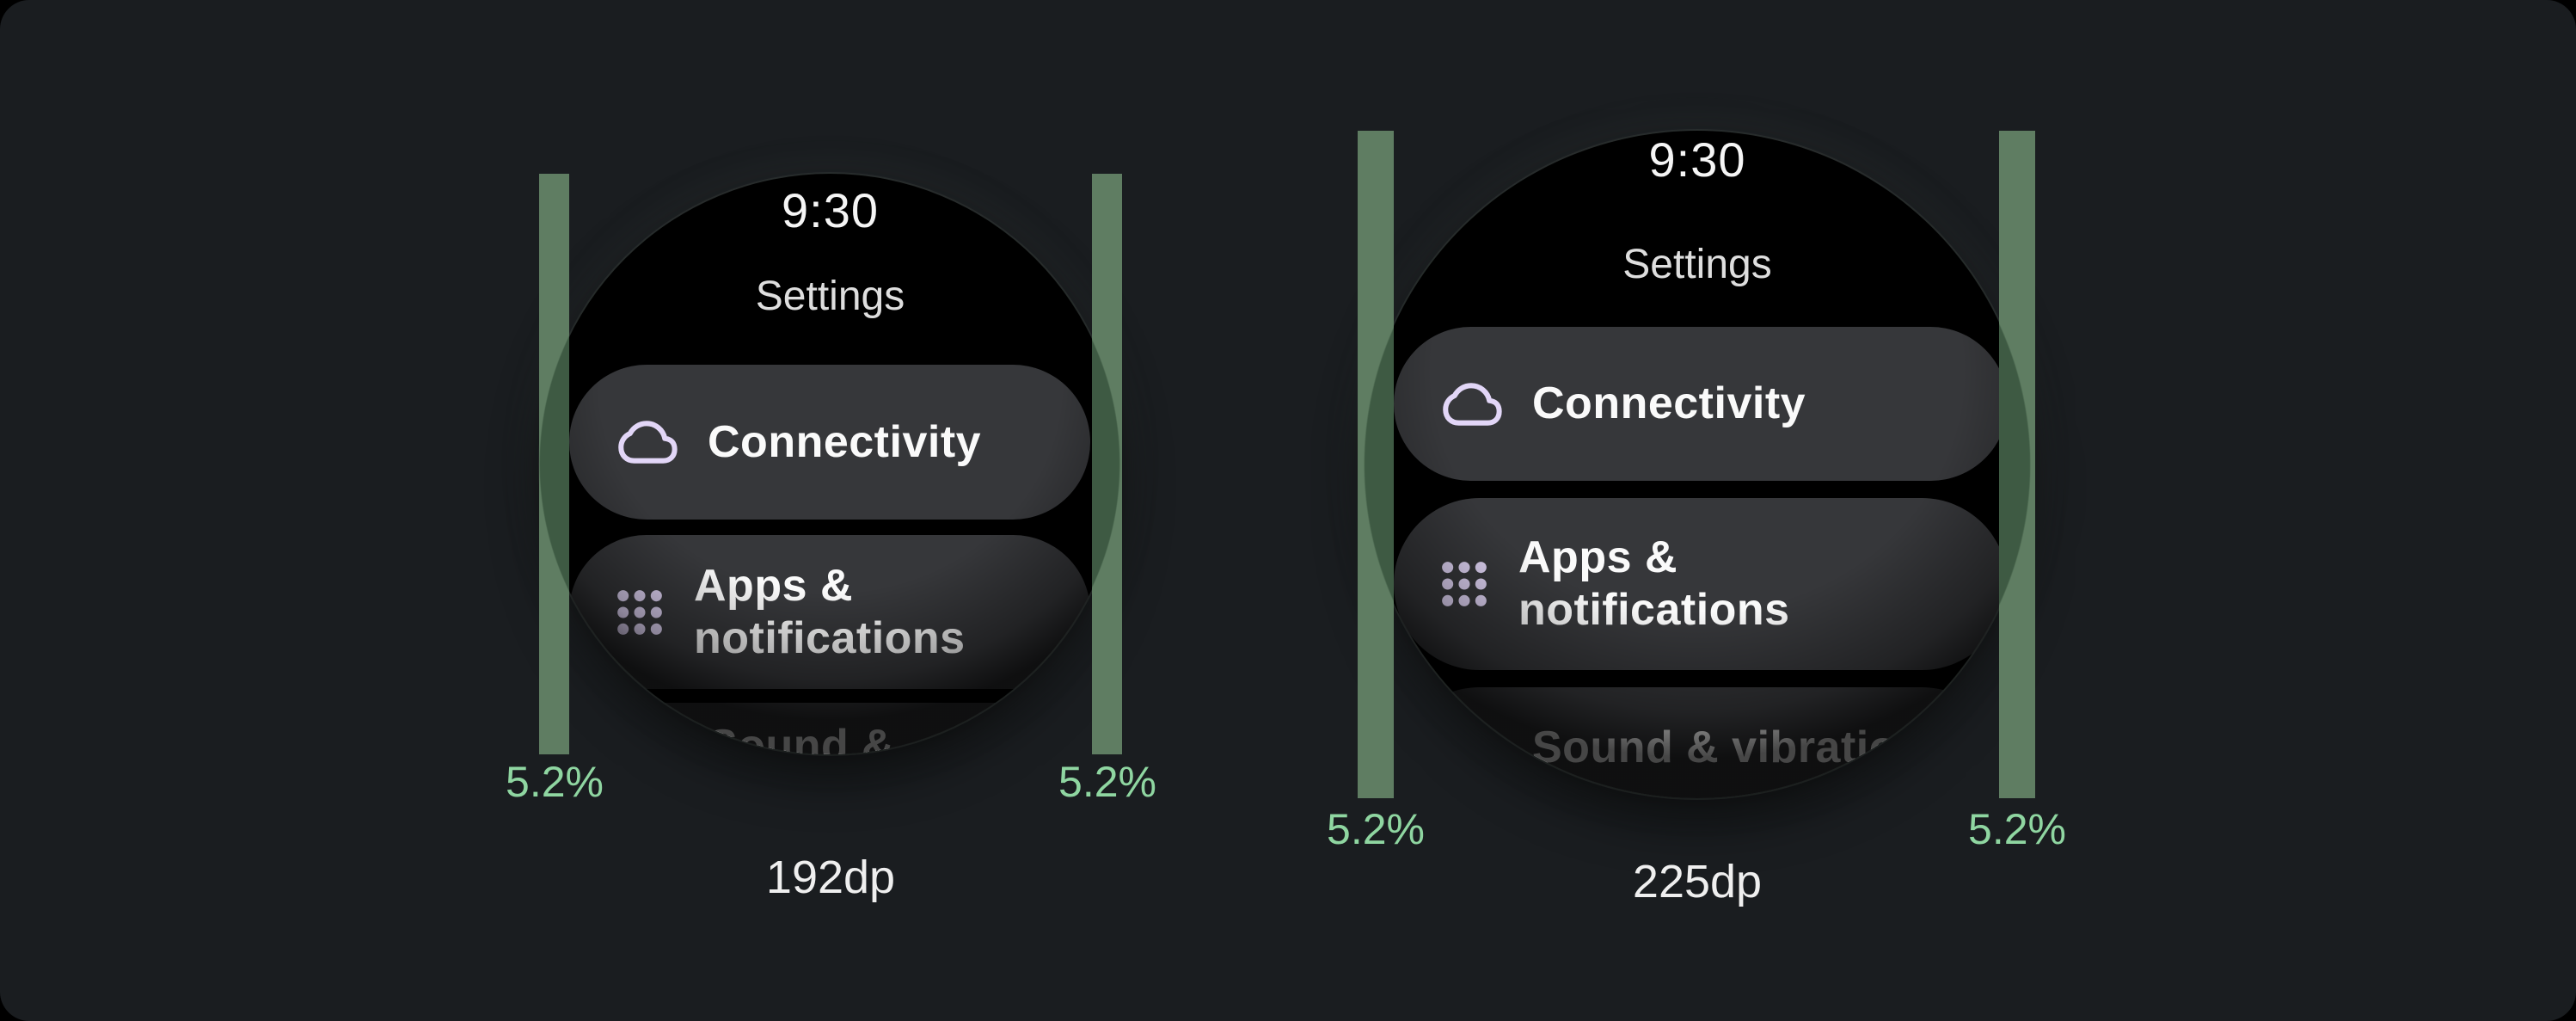 The height and width of the screenshot is (1021, 2576). Describe the element at coordinates (1697, 881) in the screenshot. I see `screen-size-label: 225dp` at that location.